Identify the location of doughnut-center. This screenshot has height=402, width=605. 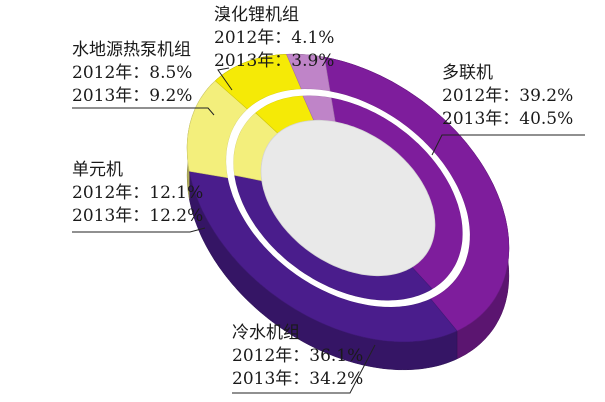
(348, 198).